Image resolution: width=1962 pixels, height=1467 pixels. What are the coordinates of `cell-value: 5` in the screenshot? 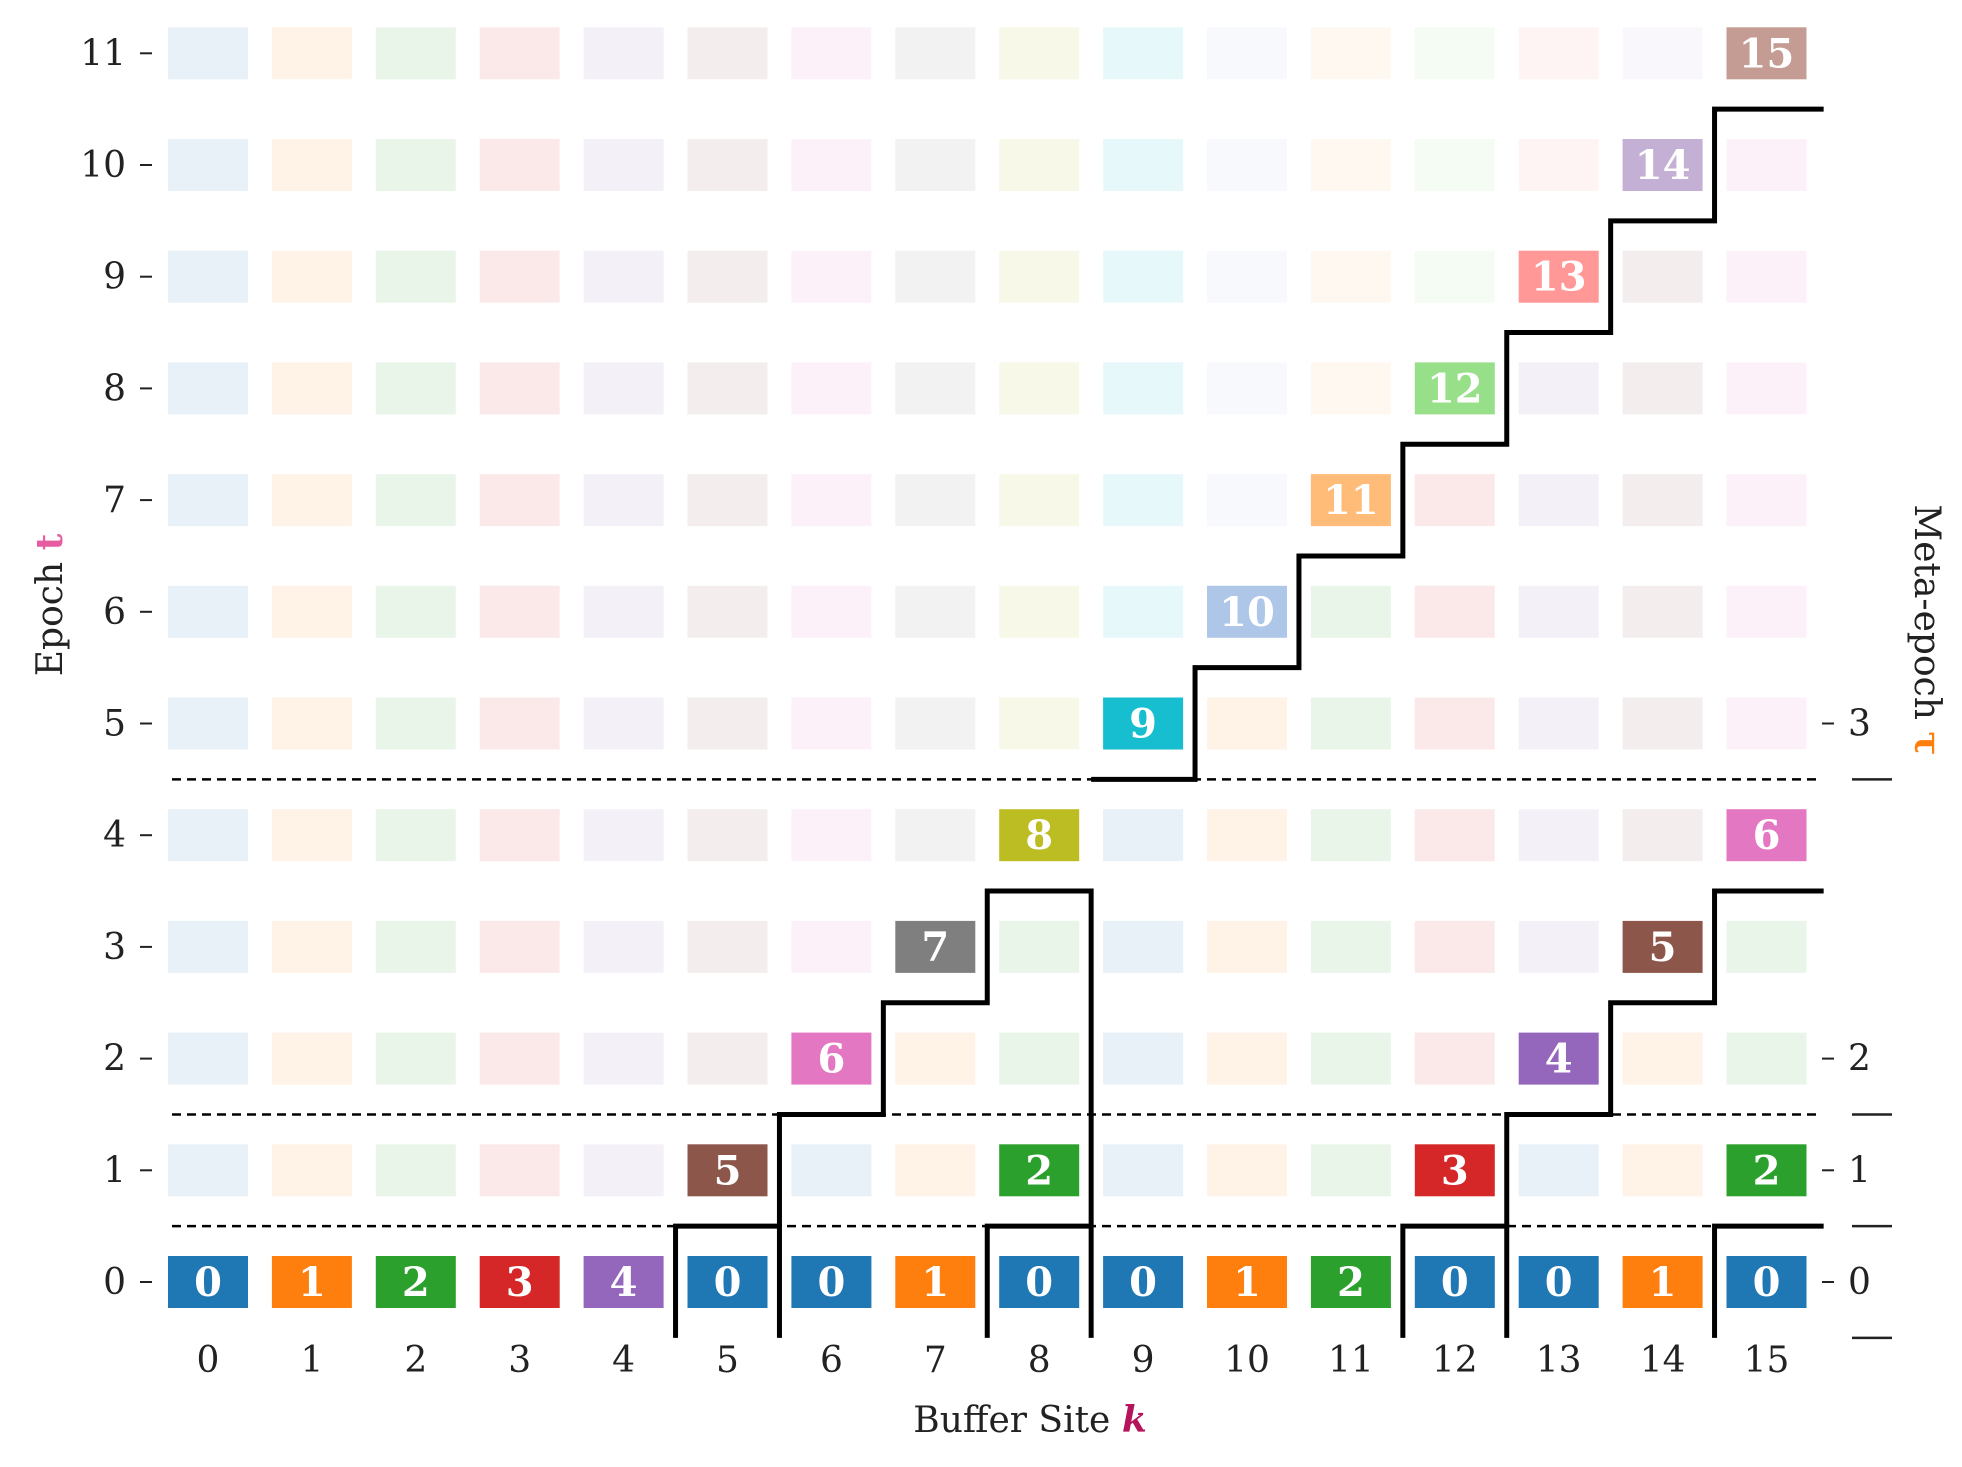 It's located at (728, 1170).